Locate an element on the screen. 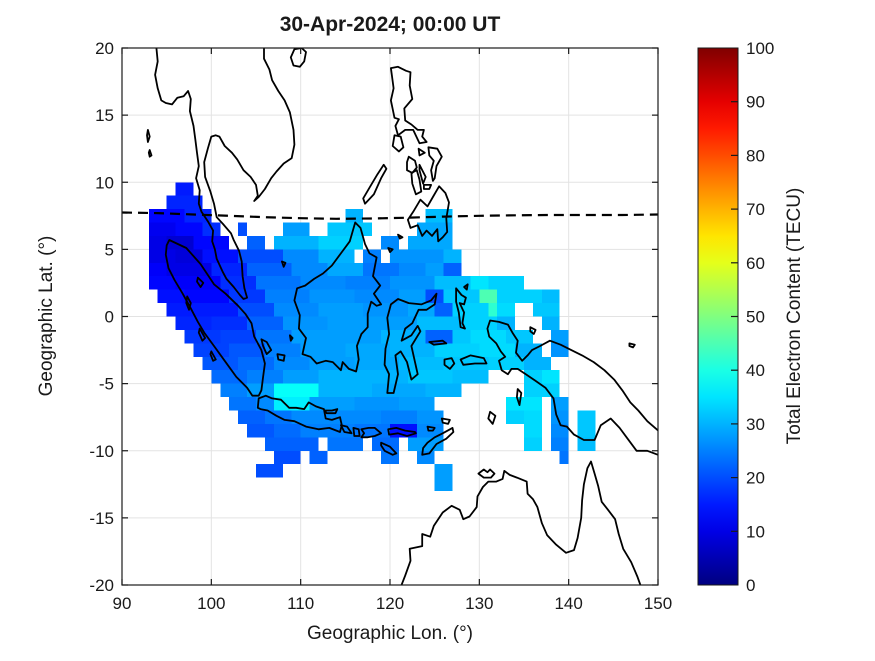 Image resolution: width=875 pixels, height=661 pixels. colorbar-tick-label: 80 is located at coordinates (755, 155).